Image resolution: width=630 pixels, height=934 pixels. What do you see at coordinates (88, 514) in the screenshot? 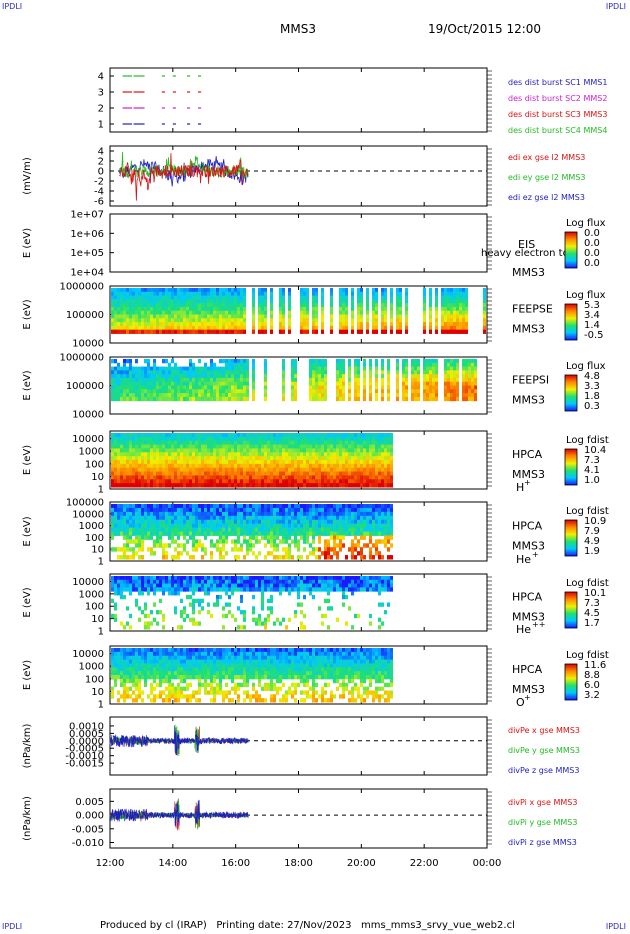
I see `hpca_he-ytick-label: 10000` at bounding box center [88, 514].